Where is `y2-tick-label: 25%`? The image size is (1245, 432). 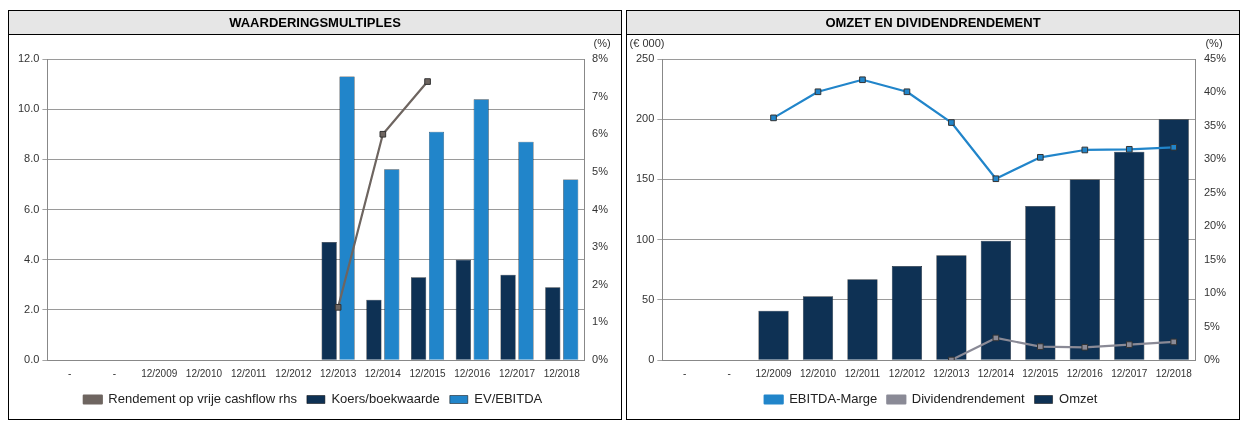 y2-tick-label: 25% is located at coordinates (1215, 191).